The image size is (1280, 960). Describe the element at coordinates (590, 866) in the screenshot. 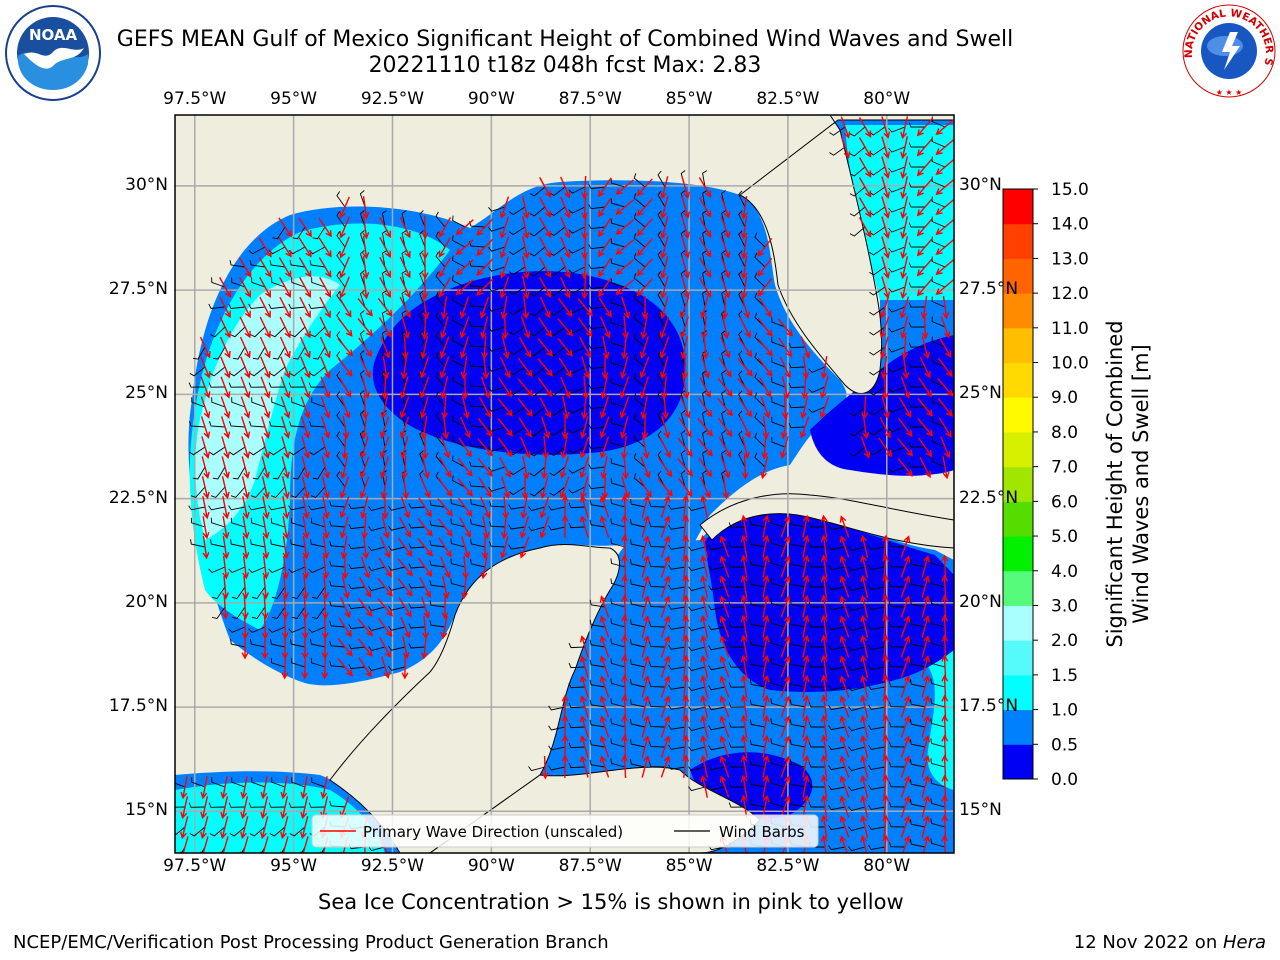

I see `lon-tick-bottom: 87.5°W` at that location.